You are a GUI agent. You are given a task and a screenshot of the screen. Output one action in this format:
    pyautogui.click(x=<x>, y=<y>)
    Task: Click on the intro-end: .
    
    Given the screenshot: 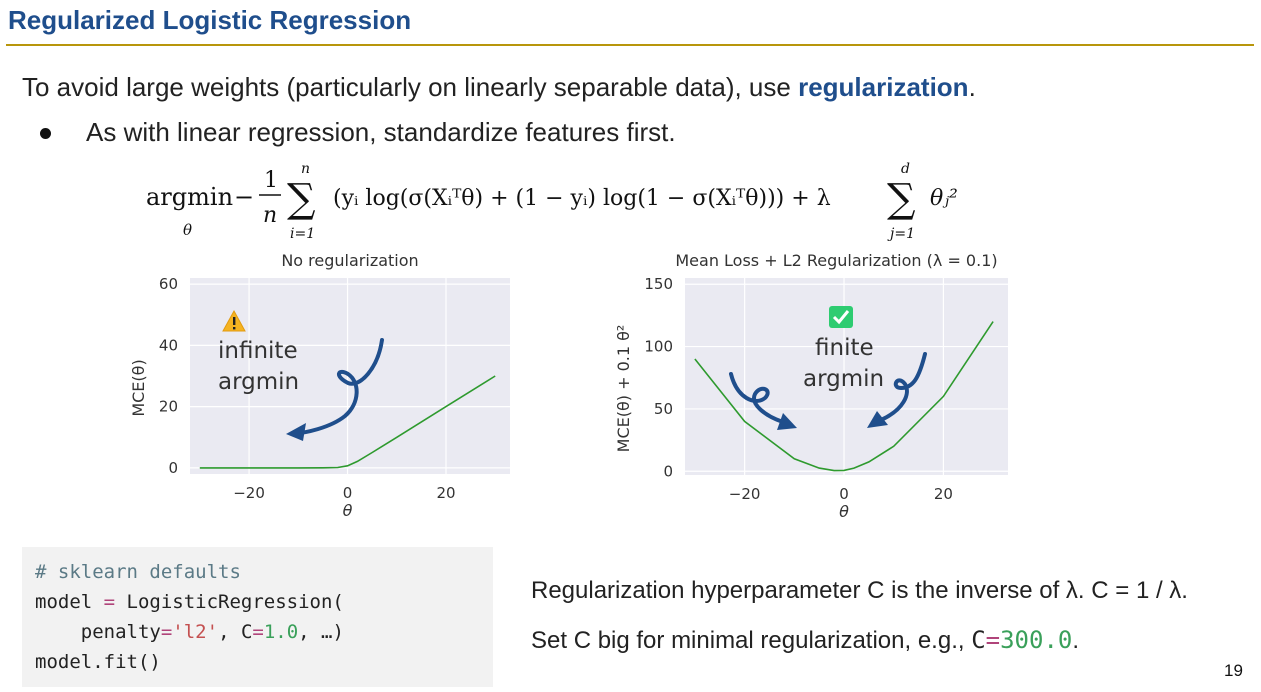 What is the action you would take?
    pyautogui.click(x=972, y=87)
    